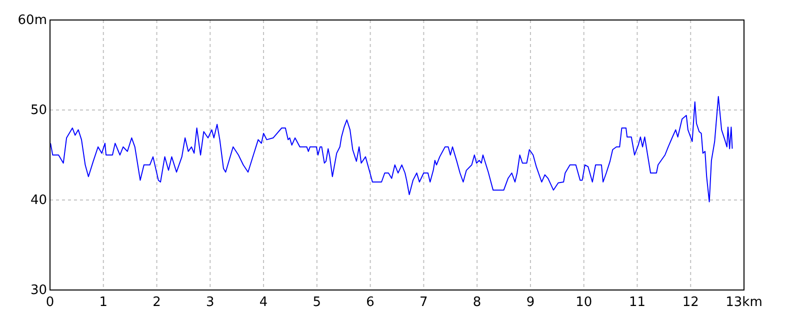  Describe the element at coordinates (690, 302) in the screenshot. I see `x-tick-label: 12` at that location.